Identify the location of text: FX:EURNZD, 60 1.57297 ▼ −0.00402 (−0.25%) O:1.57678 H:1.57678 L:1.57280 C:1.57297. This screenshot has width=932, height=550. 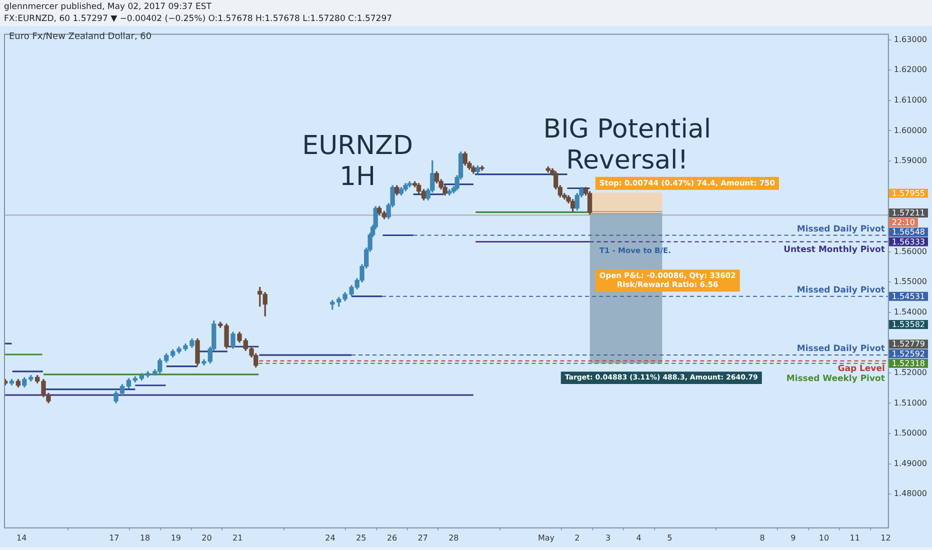
(199, 19).